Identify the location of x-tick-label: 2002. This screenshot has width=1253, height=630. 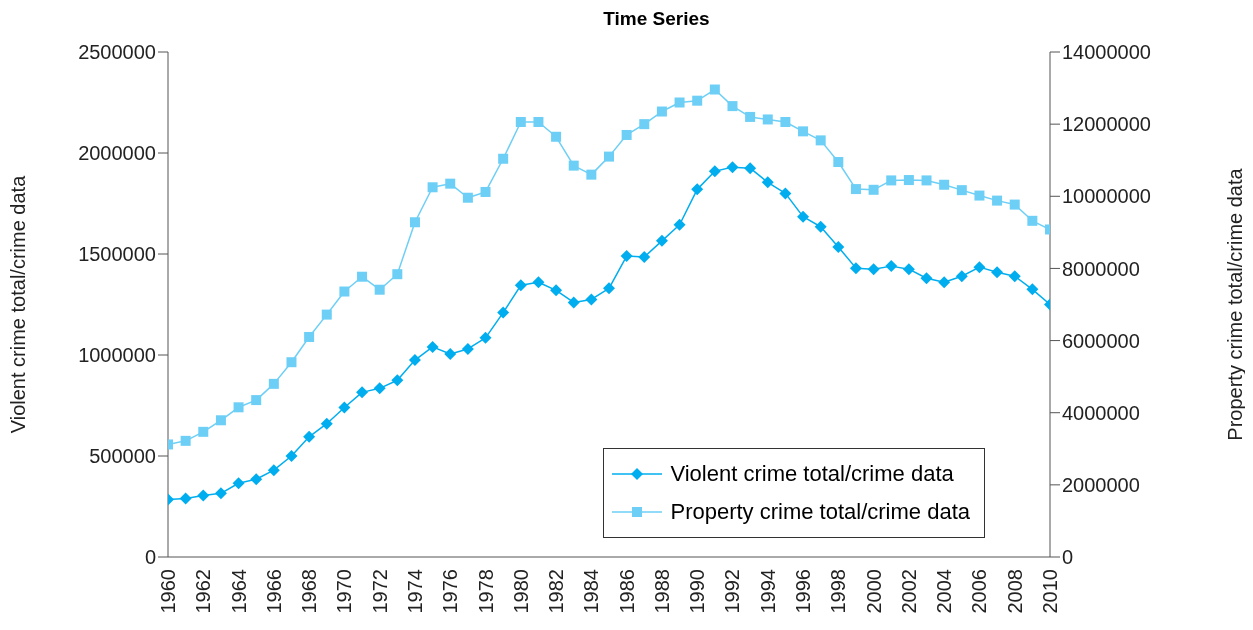
(908, 591).